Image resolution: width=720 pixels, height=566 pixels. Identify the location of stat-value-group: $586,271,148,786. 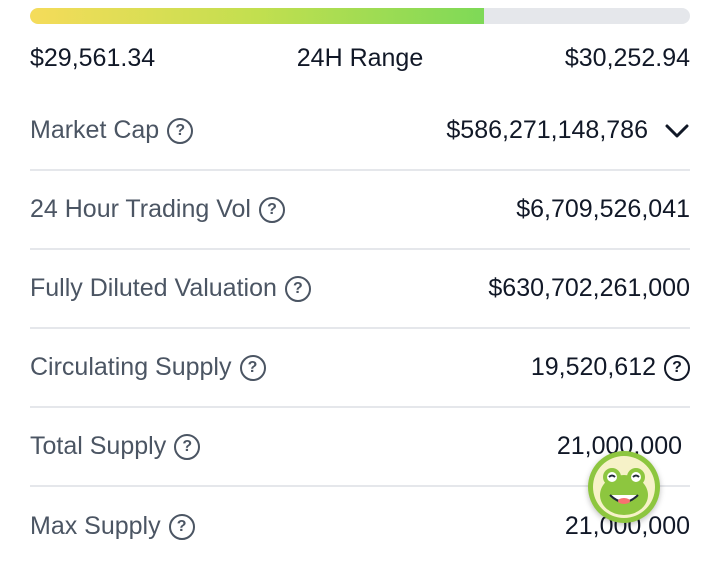
(568, 130).